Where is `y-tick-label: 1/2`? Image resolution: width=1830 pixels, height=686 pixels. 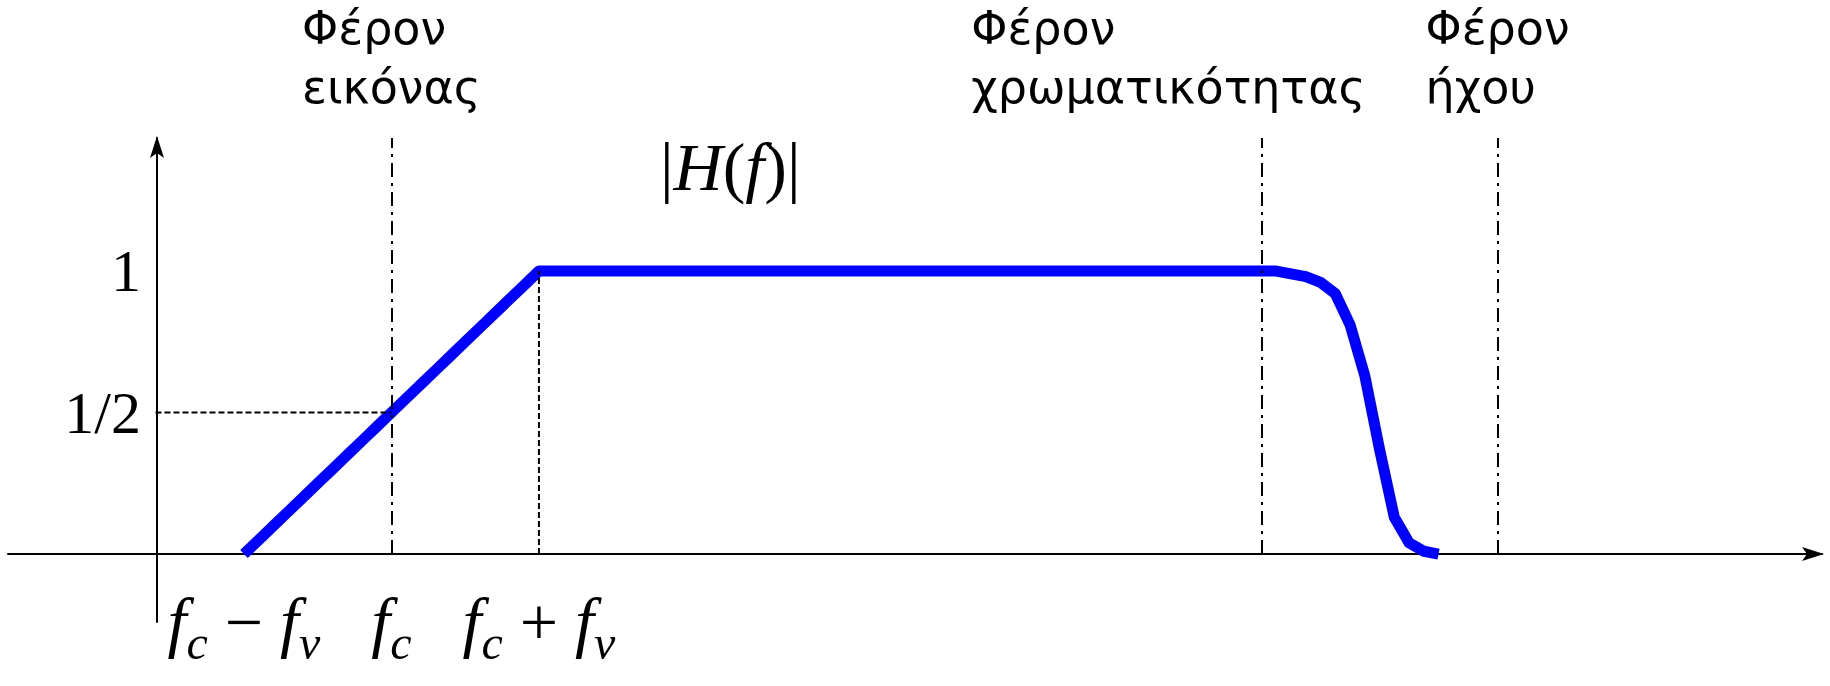
y-tick-label: 1/2 is located at coordinates (102, 412).